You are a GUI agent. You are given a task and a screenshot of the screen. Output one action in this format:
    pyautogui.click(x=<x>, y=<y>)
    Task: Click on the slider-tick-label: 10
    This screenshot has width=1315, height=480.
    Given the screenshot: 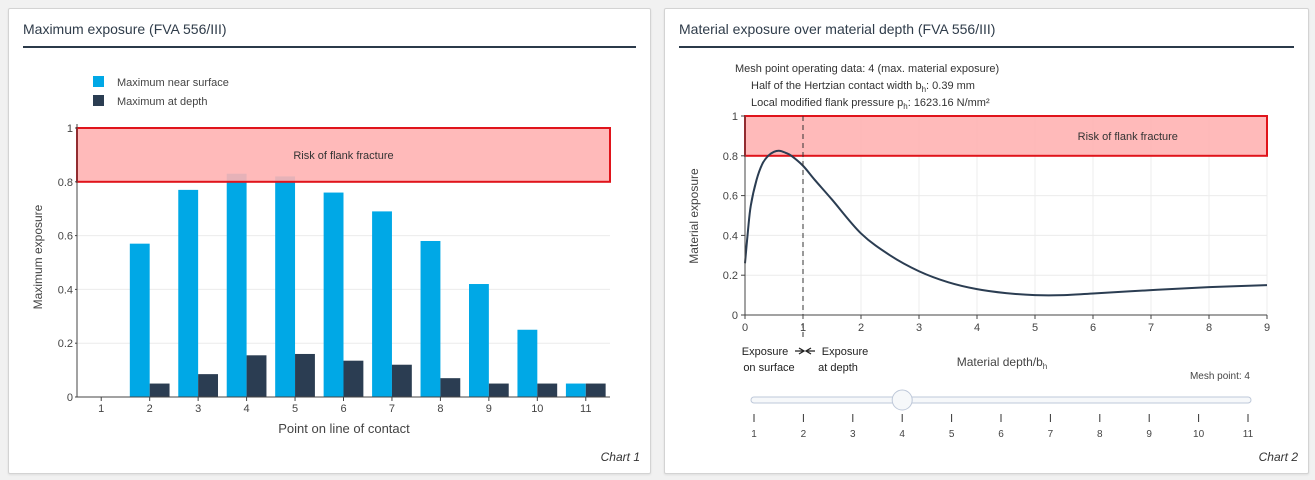 What is the action you would take?
    pyautogui.click(x=1199, y=434)
    